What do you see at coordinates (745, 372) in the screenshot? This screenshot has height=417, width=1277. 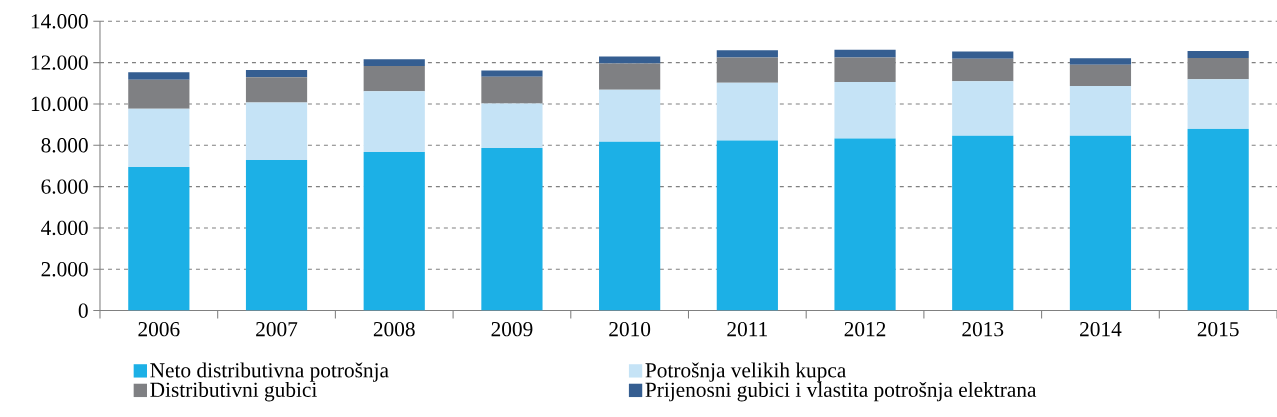 I see `legend-label: Potrošnja velikih kupca` at bounding box center [745, 372].